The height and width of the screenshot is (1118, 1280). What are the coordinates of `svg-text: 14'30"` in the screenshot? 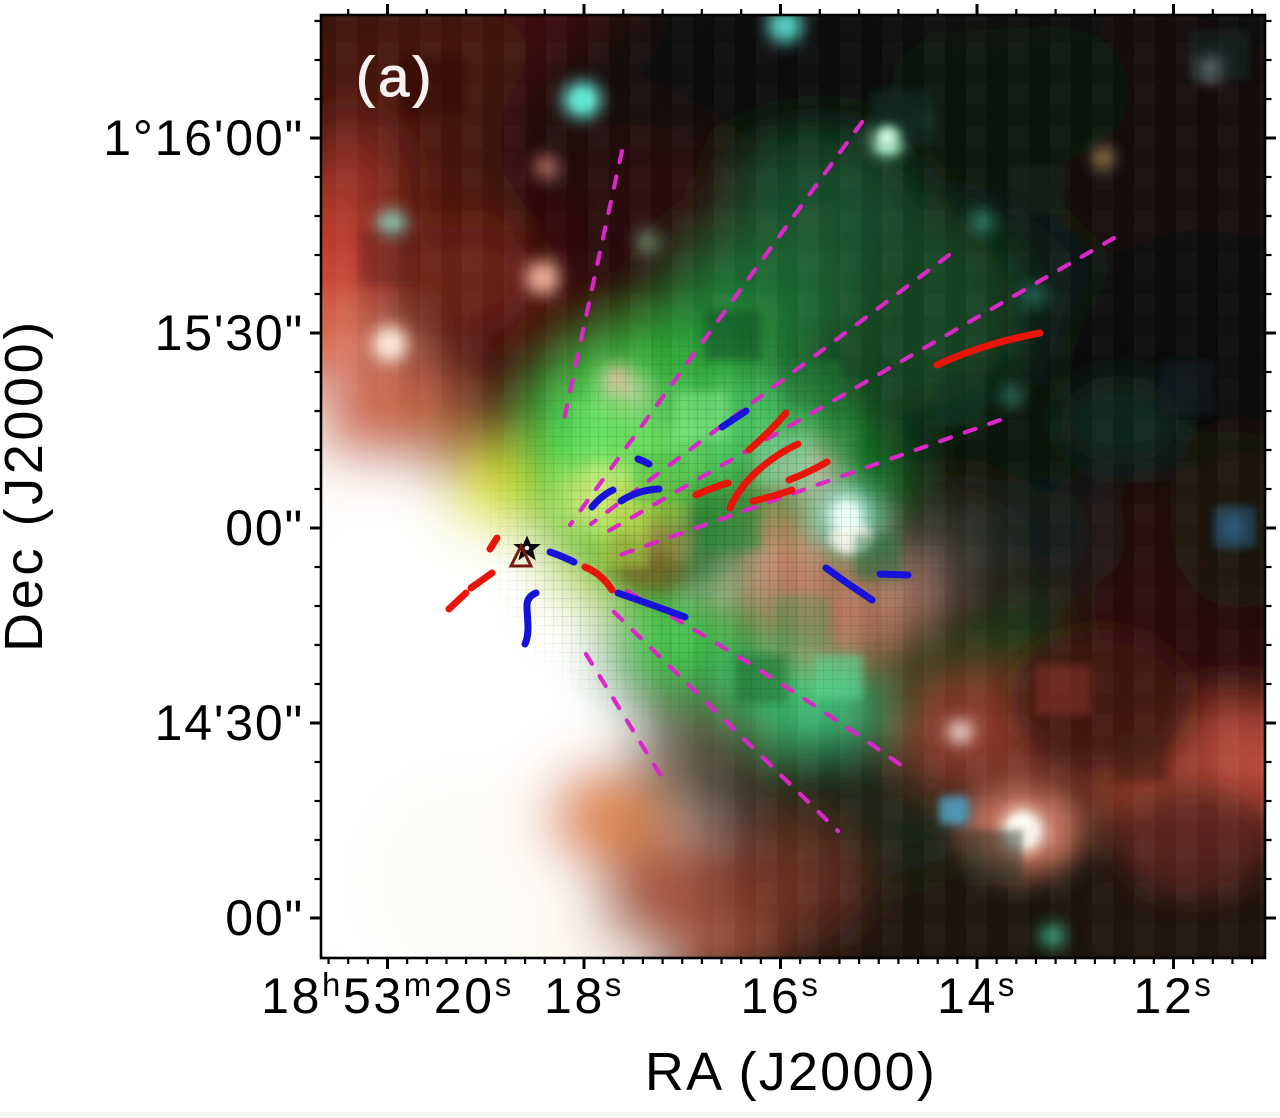 It's located at (229, 723).